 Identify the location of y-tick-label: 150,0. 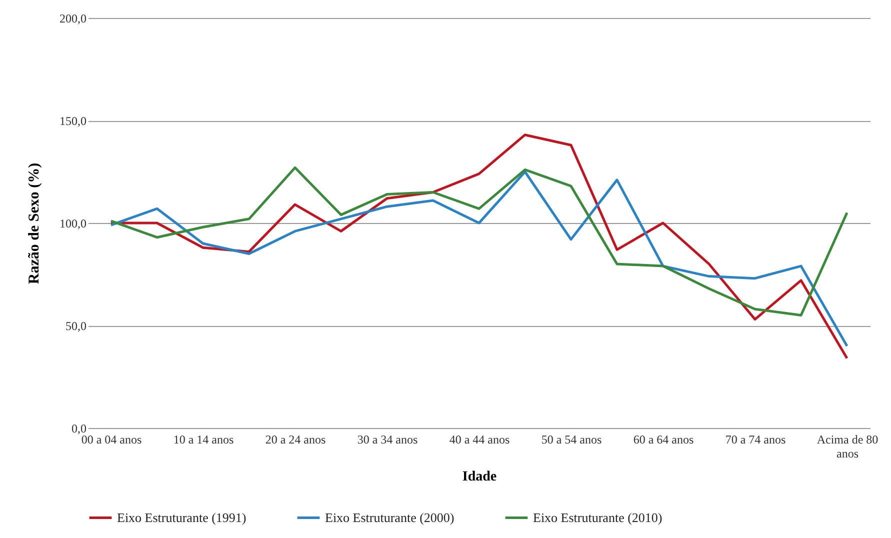
(73, 121).